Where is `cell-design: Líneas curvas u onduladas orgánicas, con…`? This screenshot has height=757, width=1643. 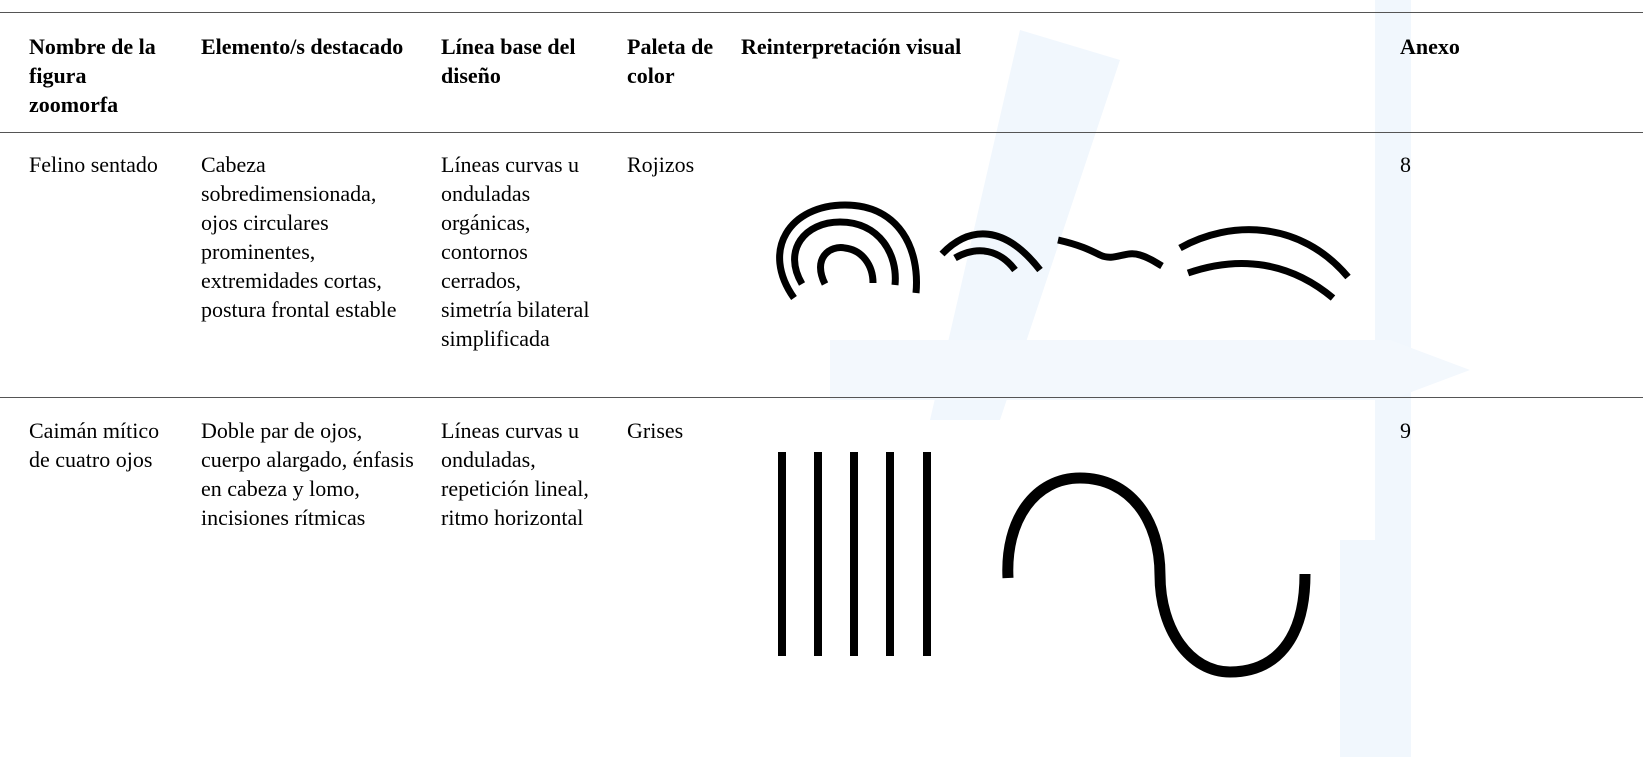 cell-design: Líneas curvas u onduladas orgánicas, con… is located at coordinates (515, 251).